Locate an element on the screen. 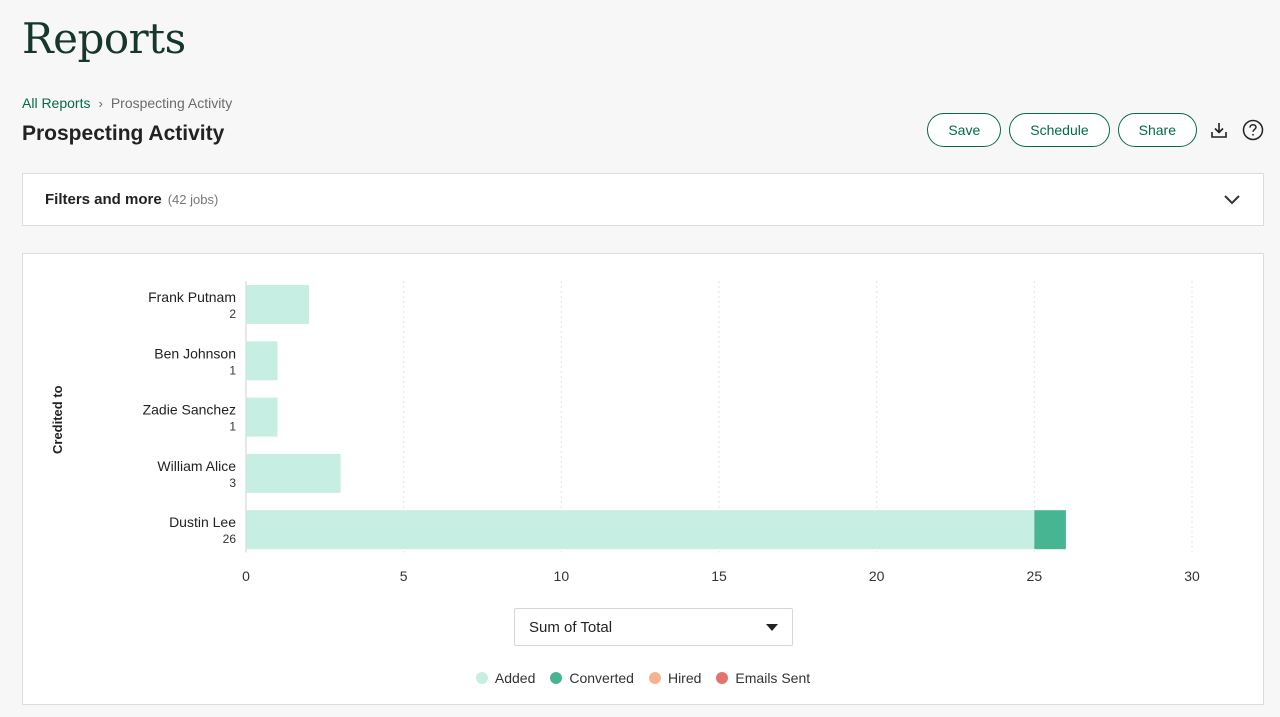 The height and width of the screenshot is (717, 1280). legend-dot-emails-sent is located at coordinates (722, 678).